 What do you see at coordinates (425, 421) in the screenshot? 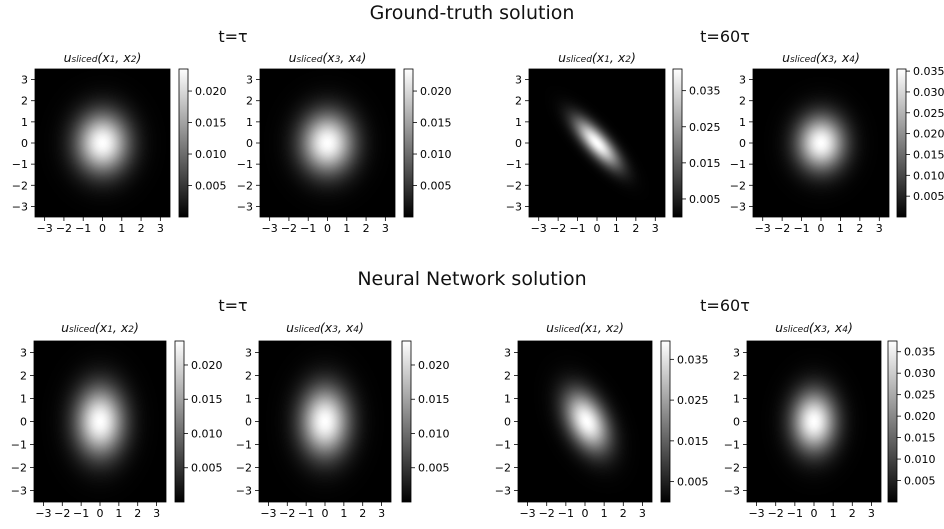
I see `colorbar: 0.005 0.010 0.015 0.020` at bounding box center [425, 421].